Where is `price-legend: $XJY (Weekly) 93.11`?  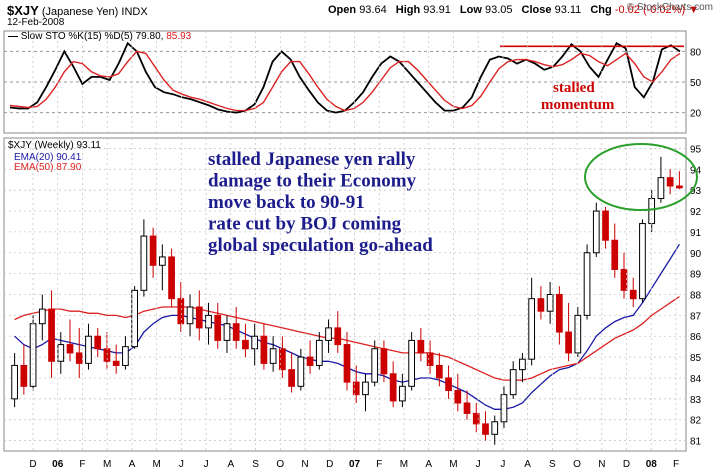 price-legend: $XJY (Weekly) 93.11 is located at coordinates (54, 145).